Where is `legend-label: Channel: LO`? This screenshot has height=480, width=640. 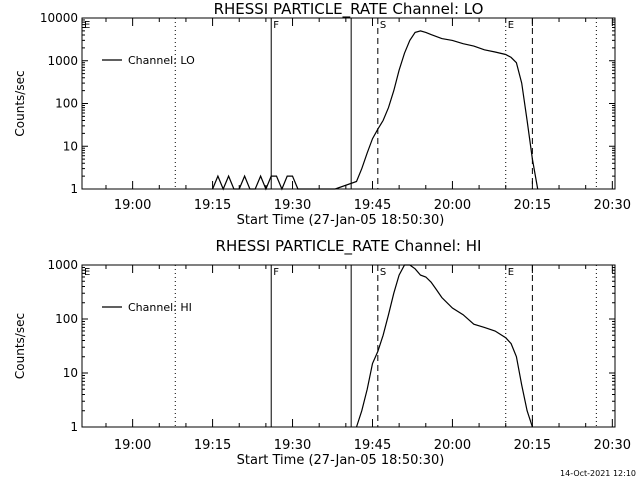
legend-label: Channel: LO is located at coordinates (161, 60).